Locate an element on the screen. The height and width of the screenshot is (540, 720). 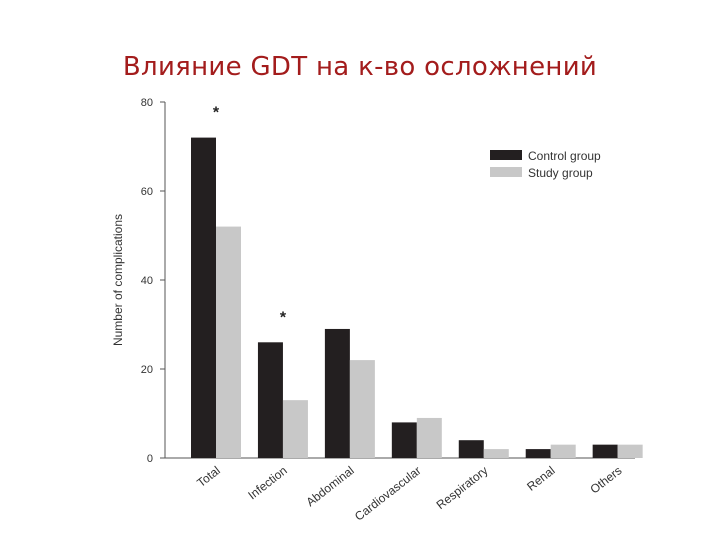
x-tick-label: Renal is located at coordinates (540, 478).